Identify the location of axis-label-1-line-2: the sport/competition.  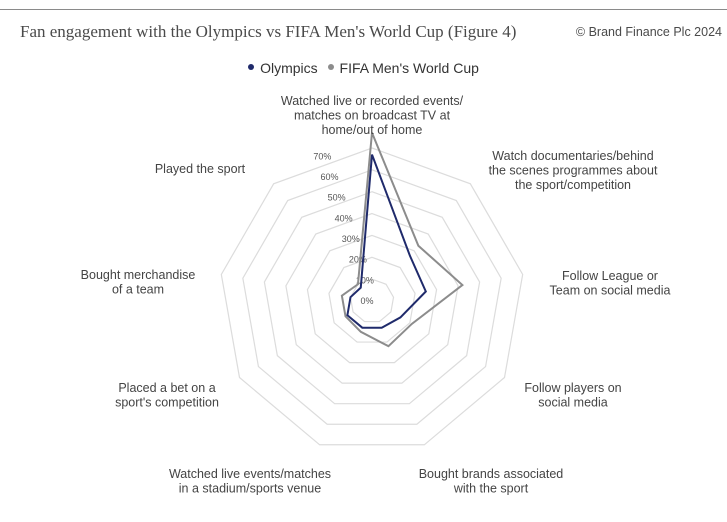
(573, 185).